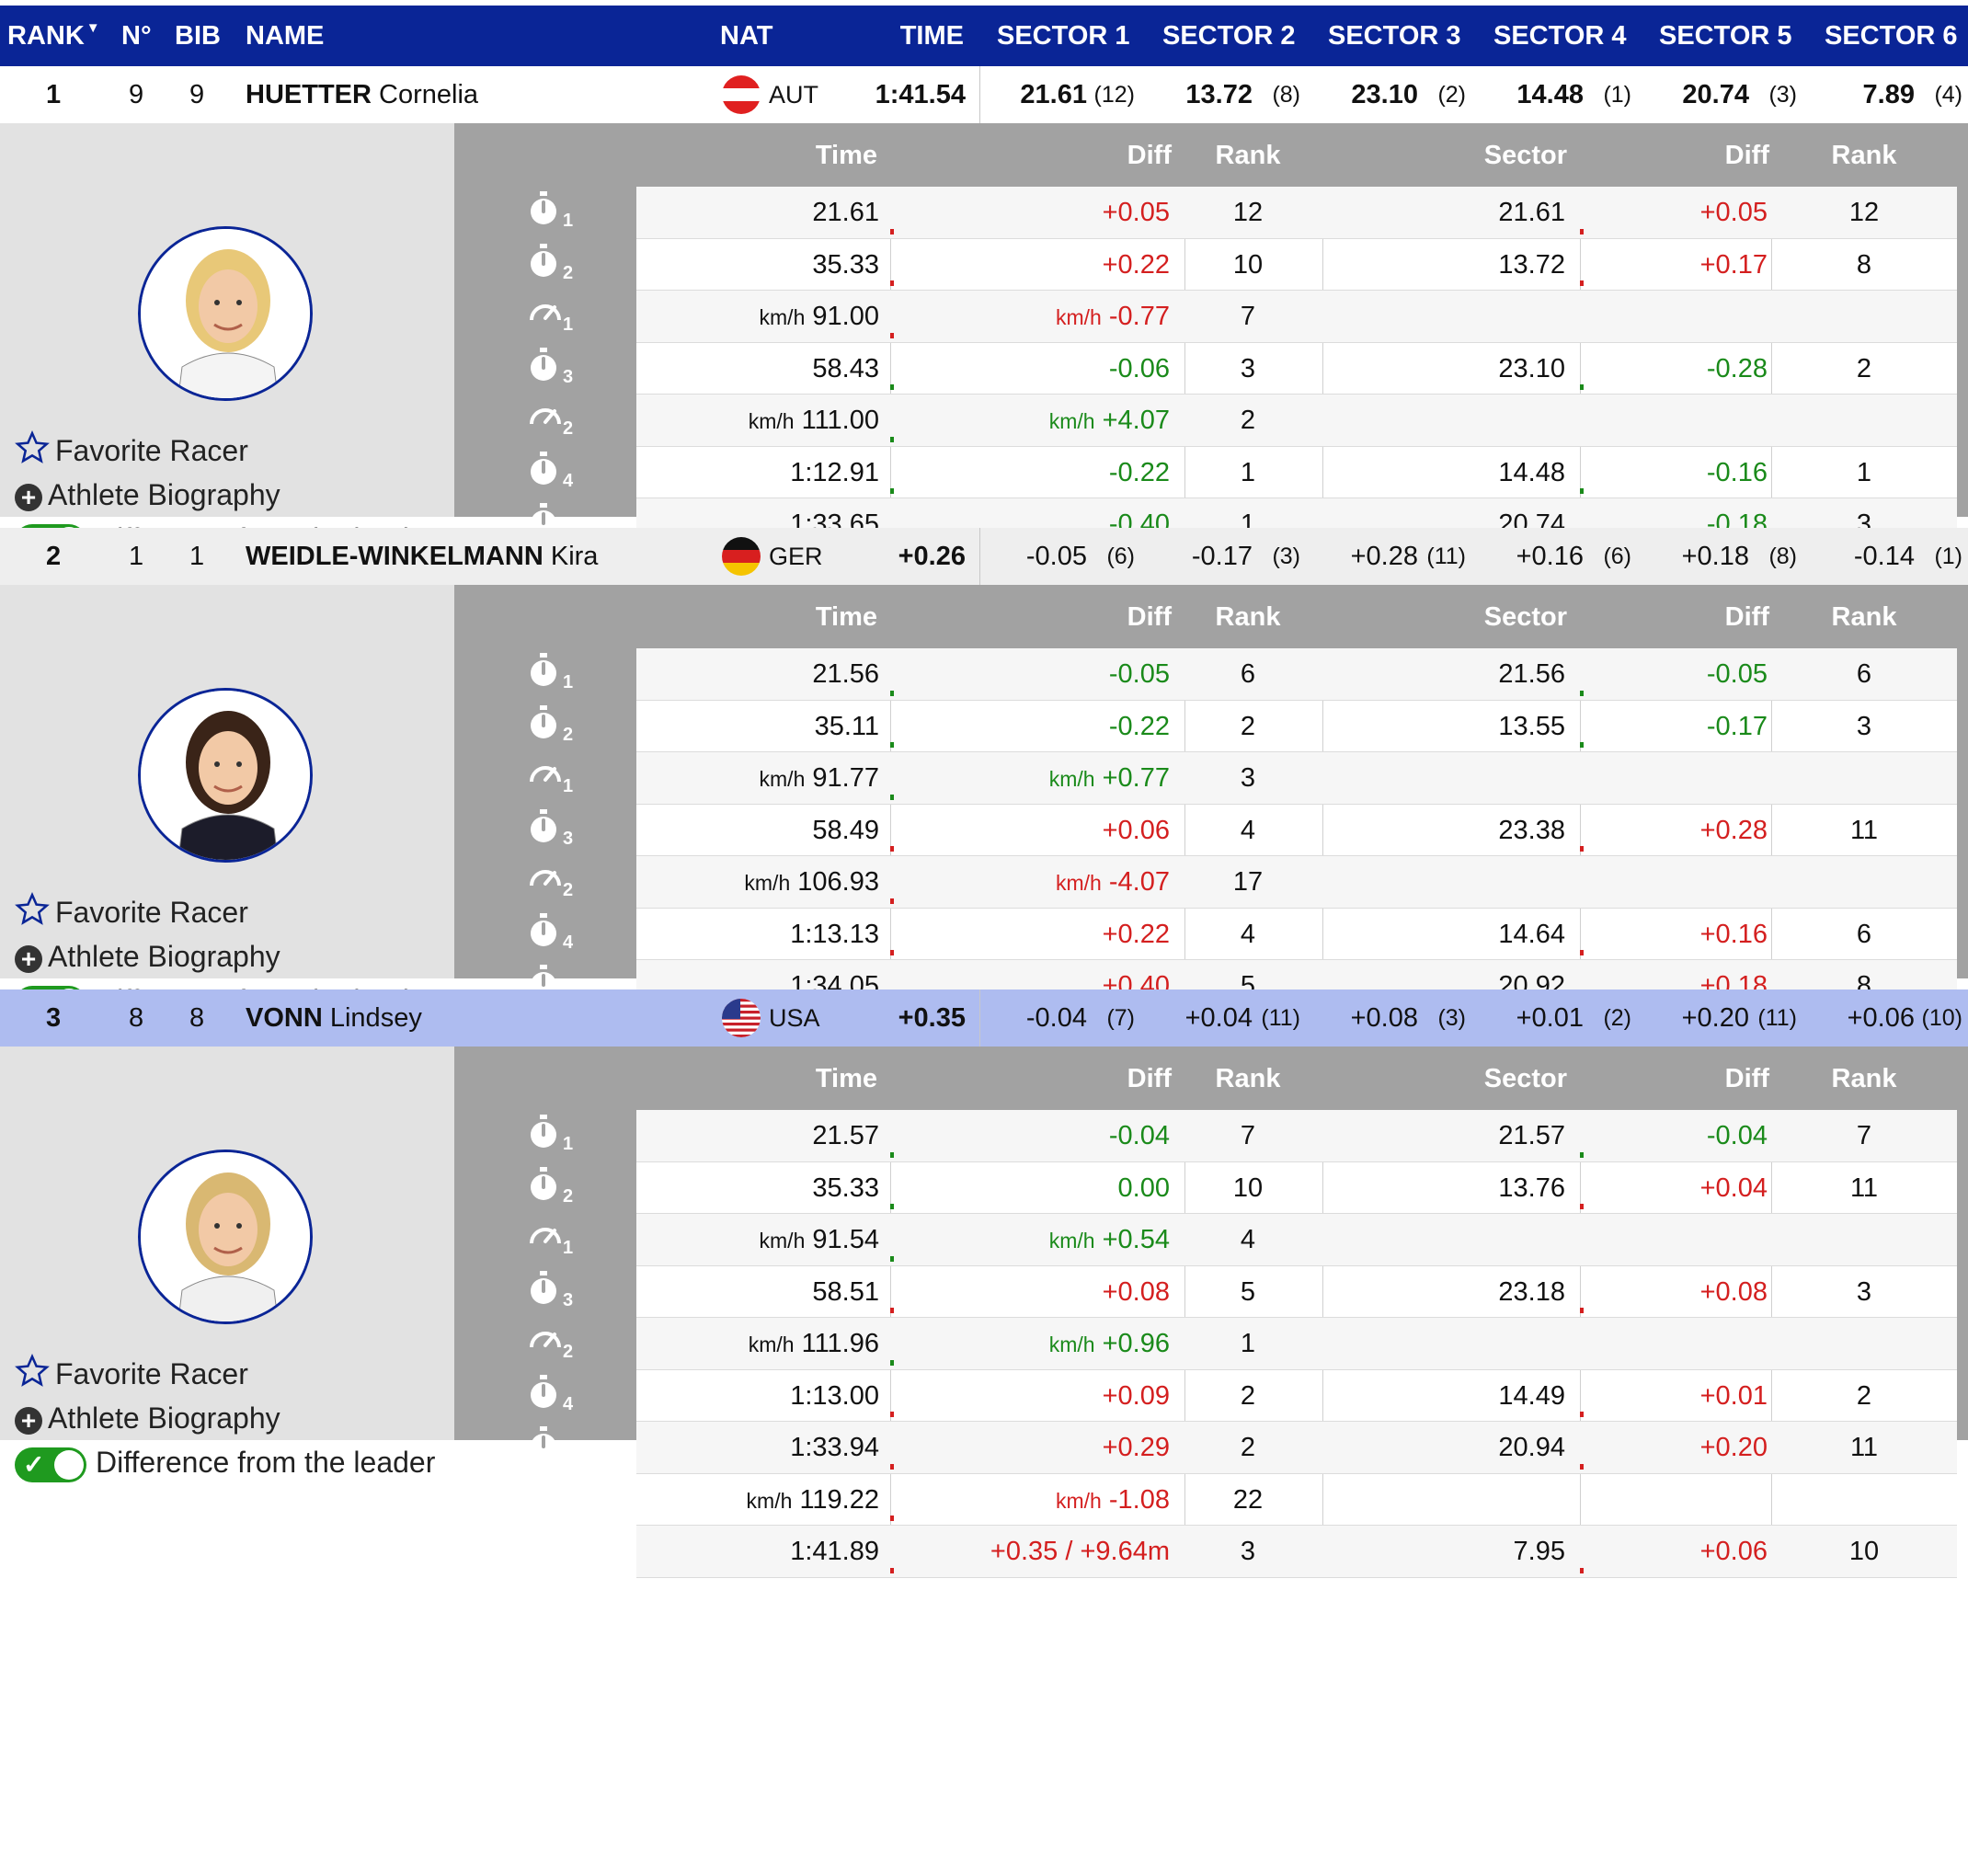 Image resolution: width=1968 pixels, height=1876 pixels. Describe the element at coordinates (550, 831) in the screenshot. I see `stopwatch-icon: 3` at that location.